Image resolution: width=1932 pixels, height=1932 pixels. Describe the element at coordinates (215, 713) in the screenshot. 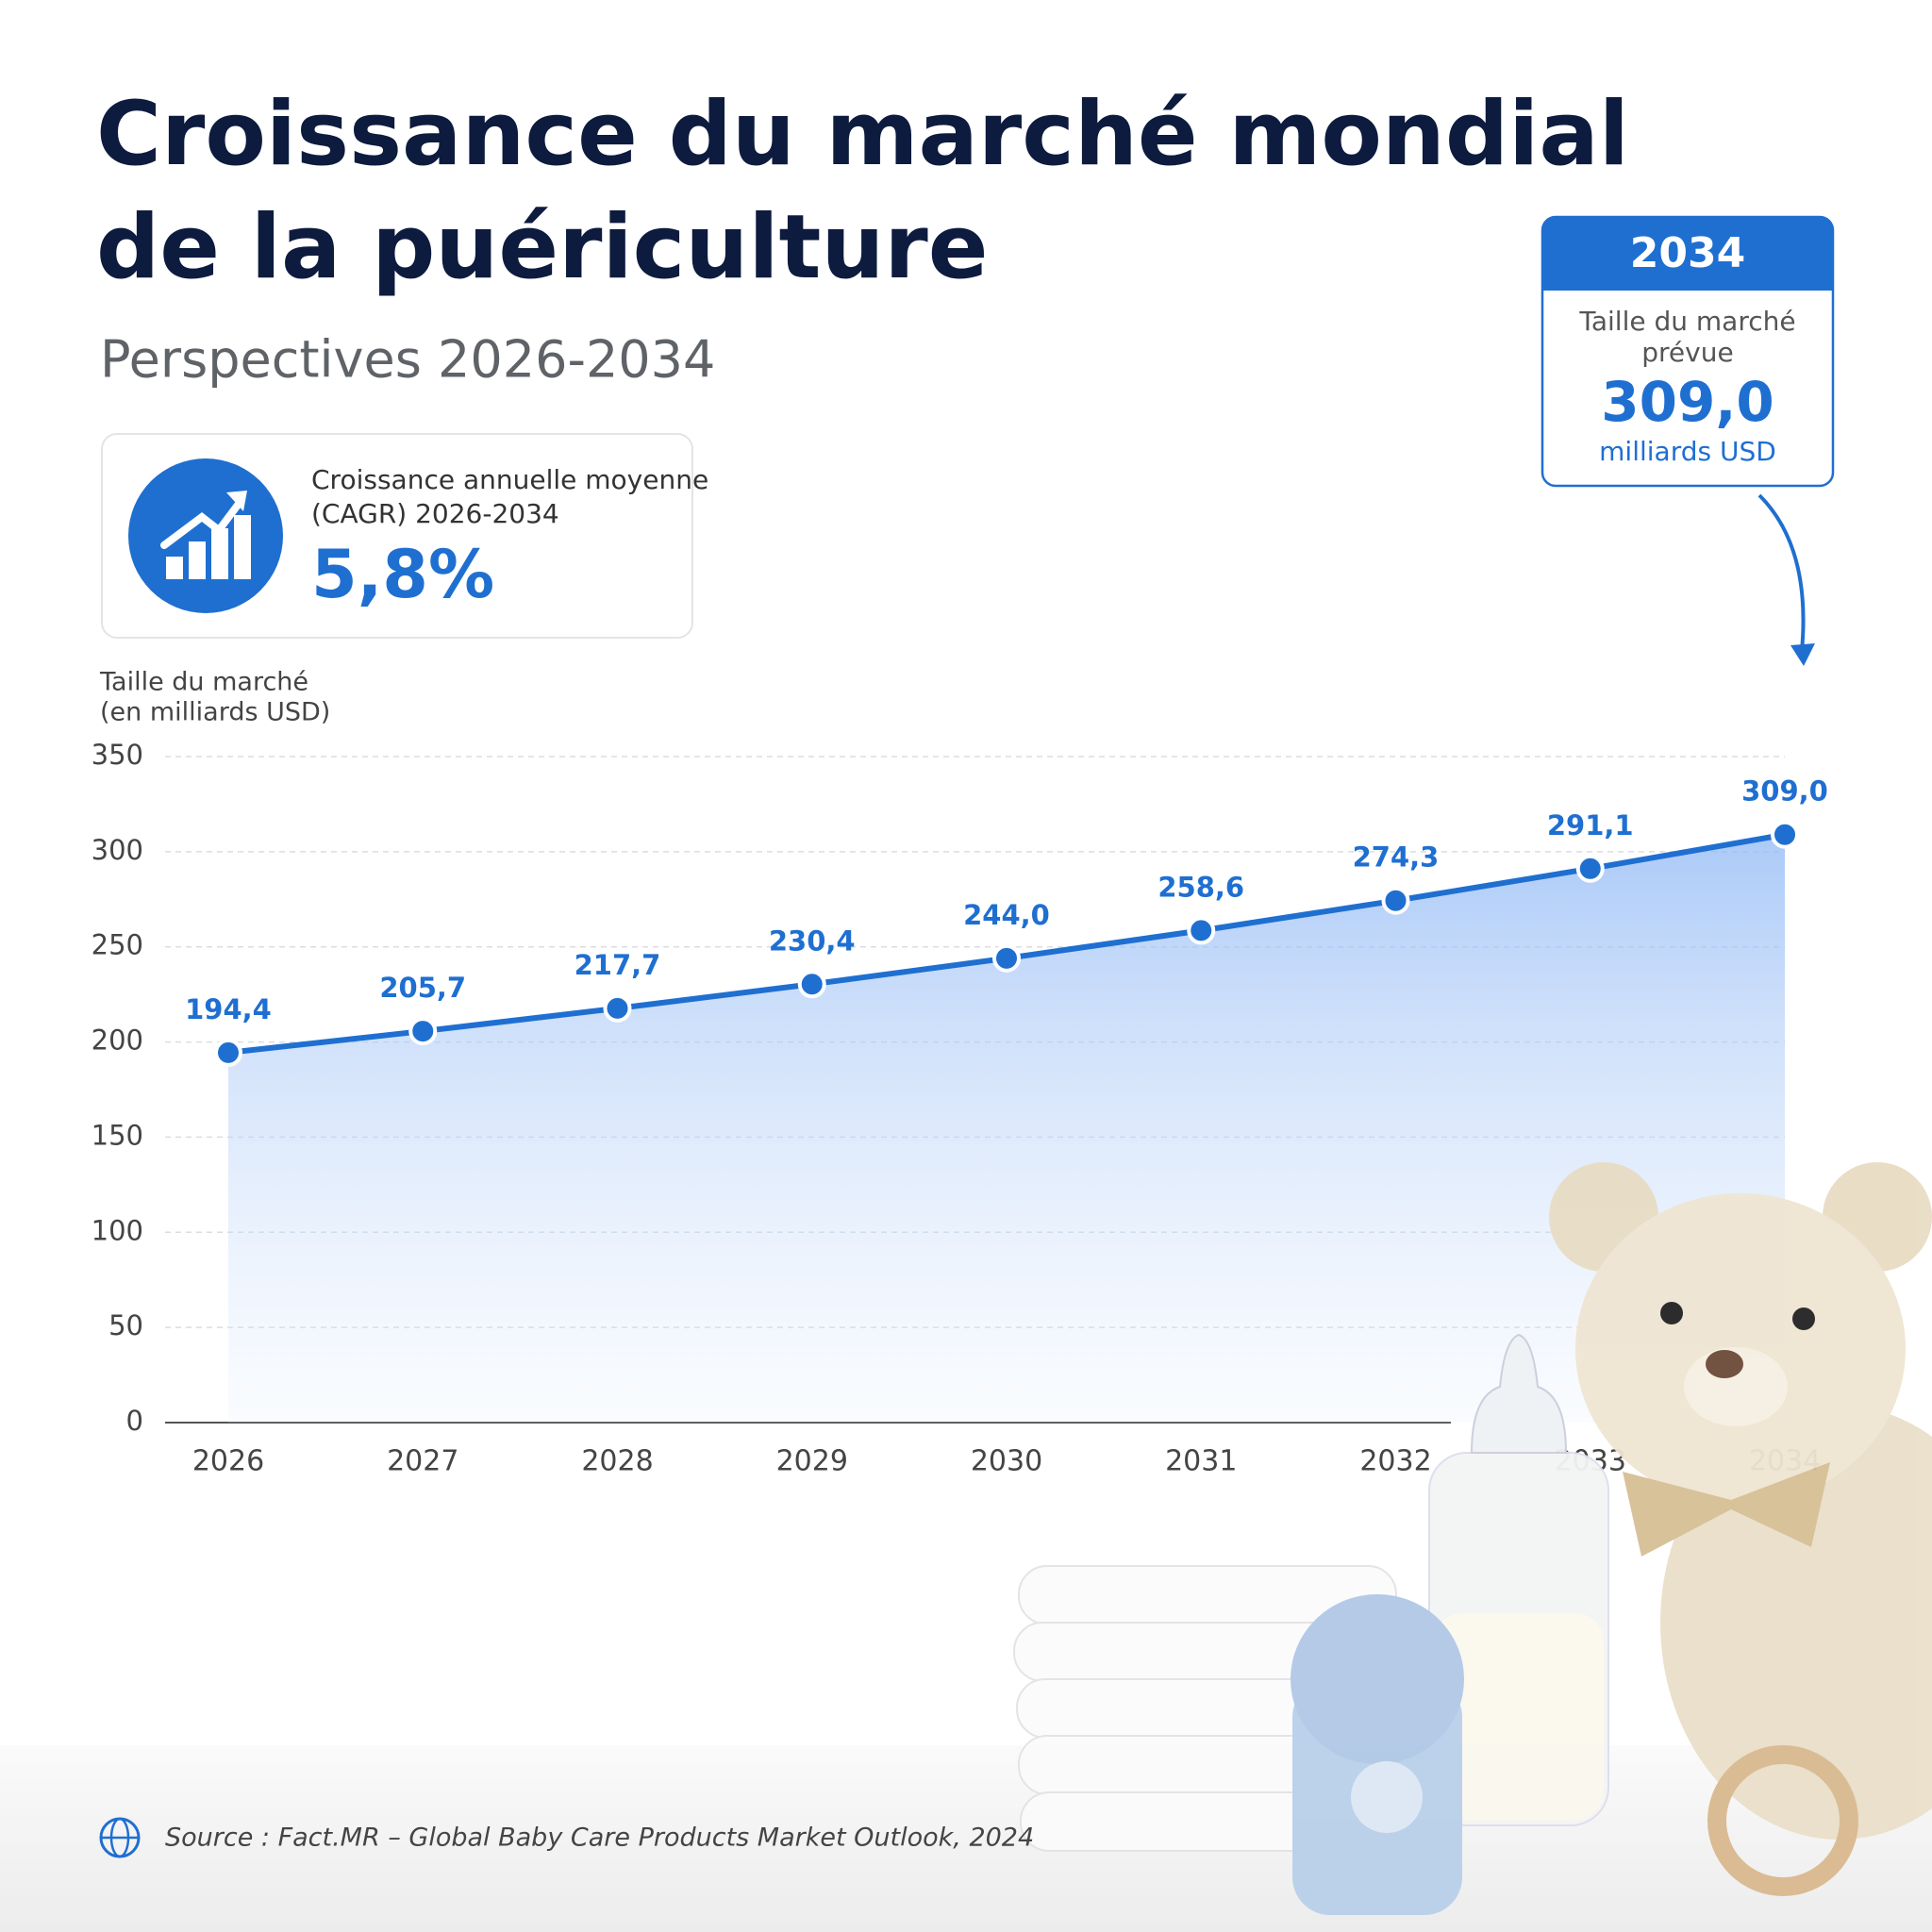

I see `y-axis-label: (en milliards USD)` at that location.